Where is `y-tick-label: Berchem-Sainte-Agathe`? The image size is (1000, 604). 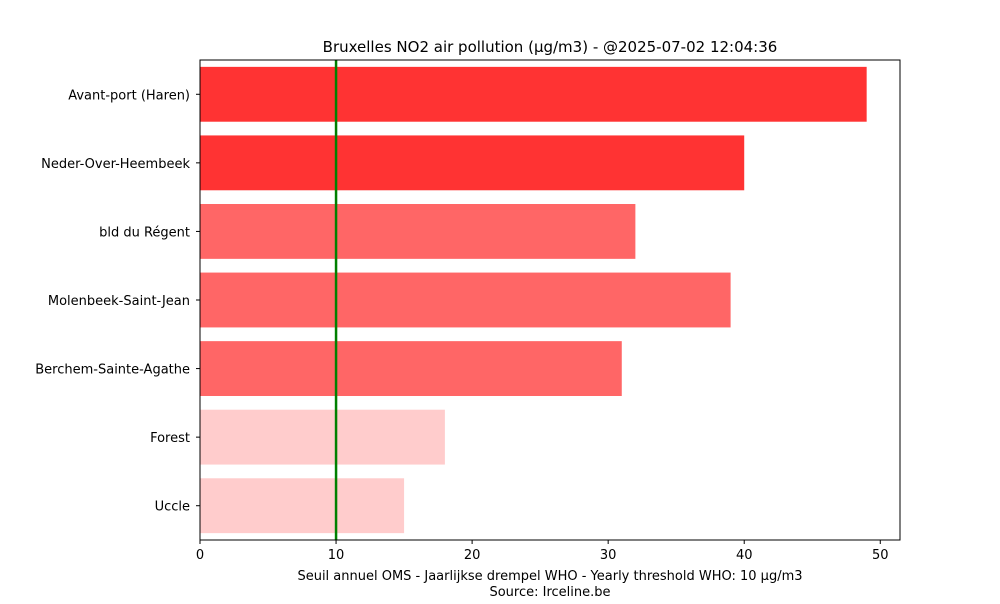
y-tick-label: Berchem-Sainte-Agathe is located at coordinates (112, 370).